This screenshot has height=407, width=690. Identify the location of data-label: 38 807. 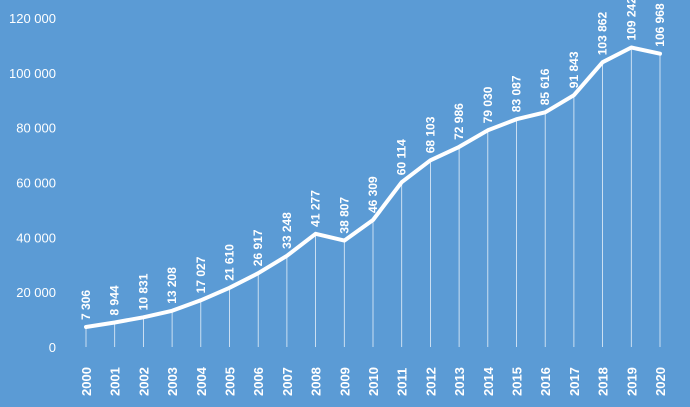
(344, 215).